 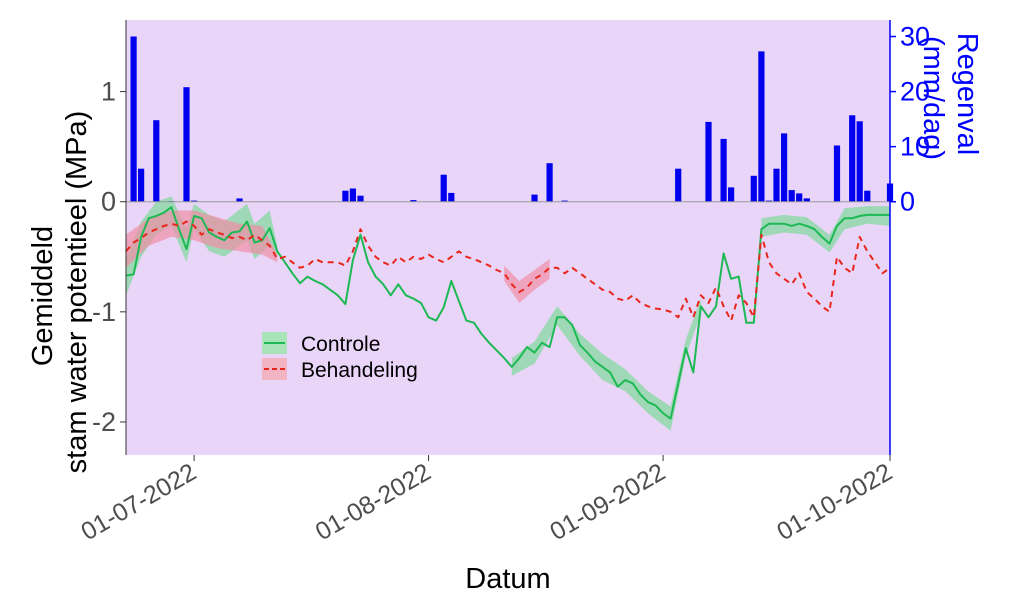 What do you see at coordinates (340, 357) in the screenshot?
I see `legend: Controle Behandeling` at bounding box center [340, 357].